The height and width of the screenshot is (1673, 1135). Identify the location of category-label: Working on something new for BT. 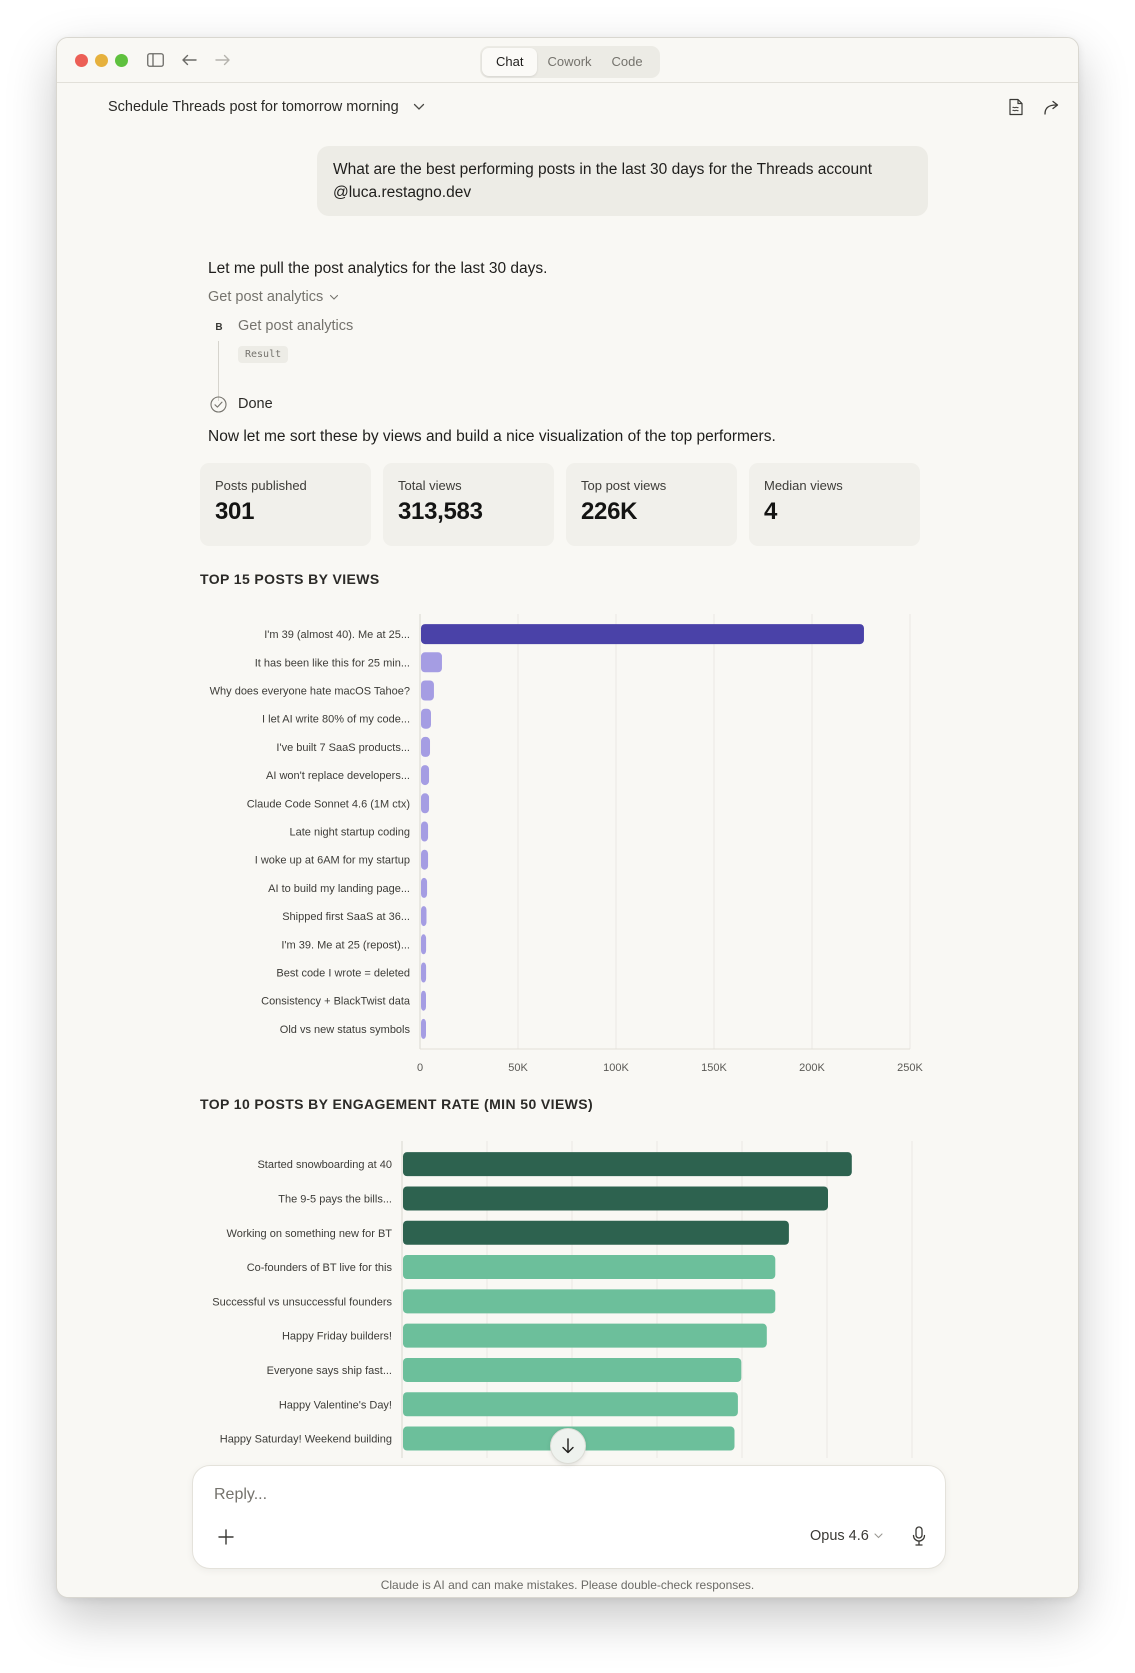
(310, 1234).